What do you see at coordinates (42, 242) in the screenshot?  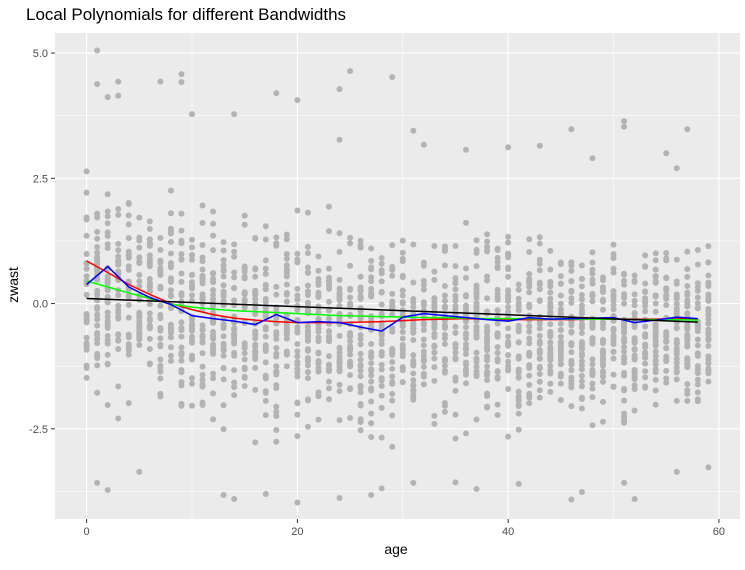 I see `y-axis-ticks: -2.5 0.0 2.5 5.0` at bounding box center [42, 242].